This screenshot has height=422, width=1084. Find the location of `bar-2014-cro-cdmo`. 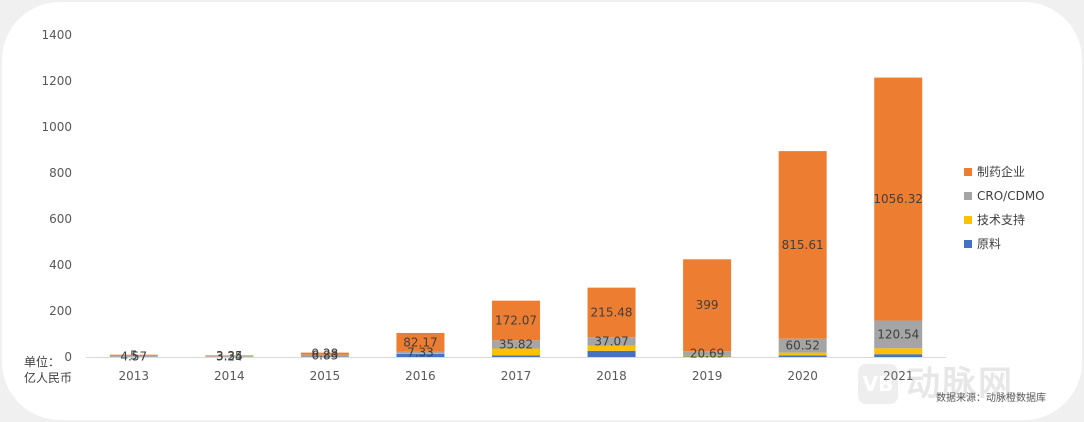

bar-2014-cro-cdmo is located at coordinates (229, 356).